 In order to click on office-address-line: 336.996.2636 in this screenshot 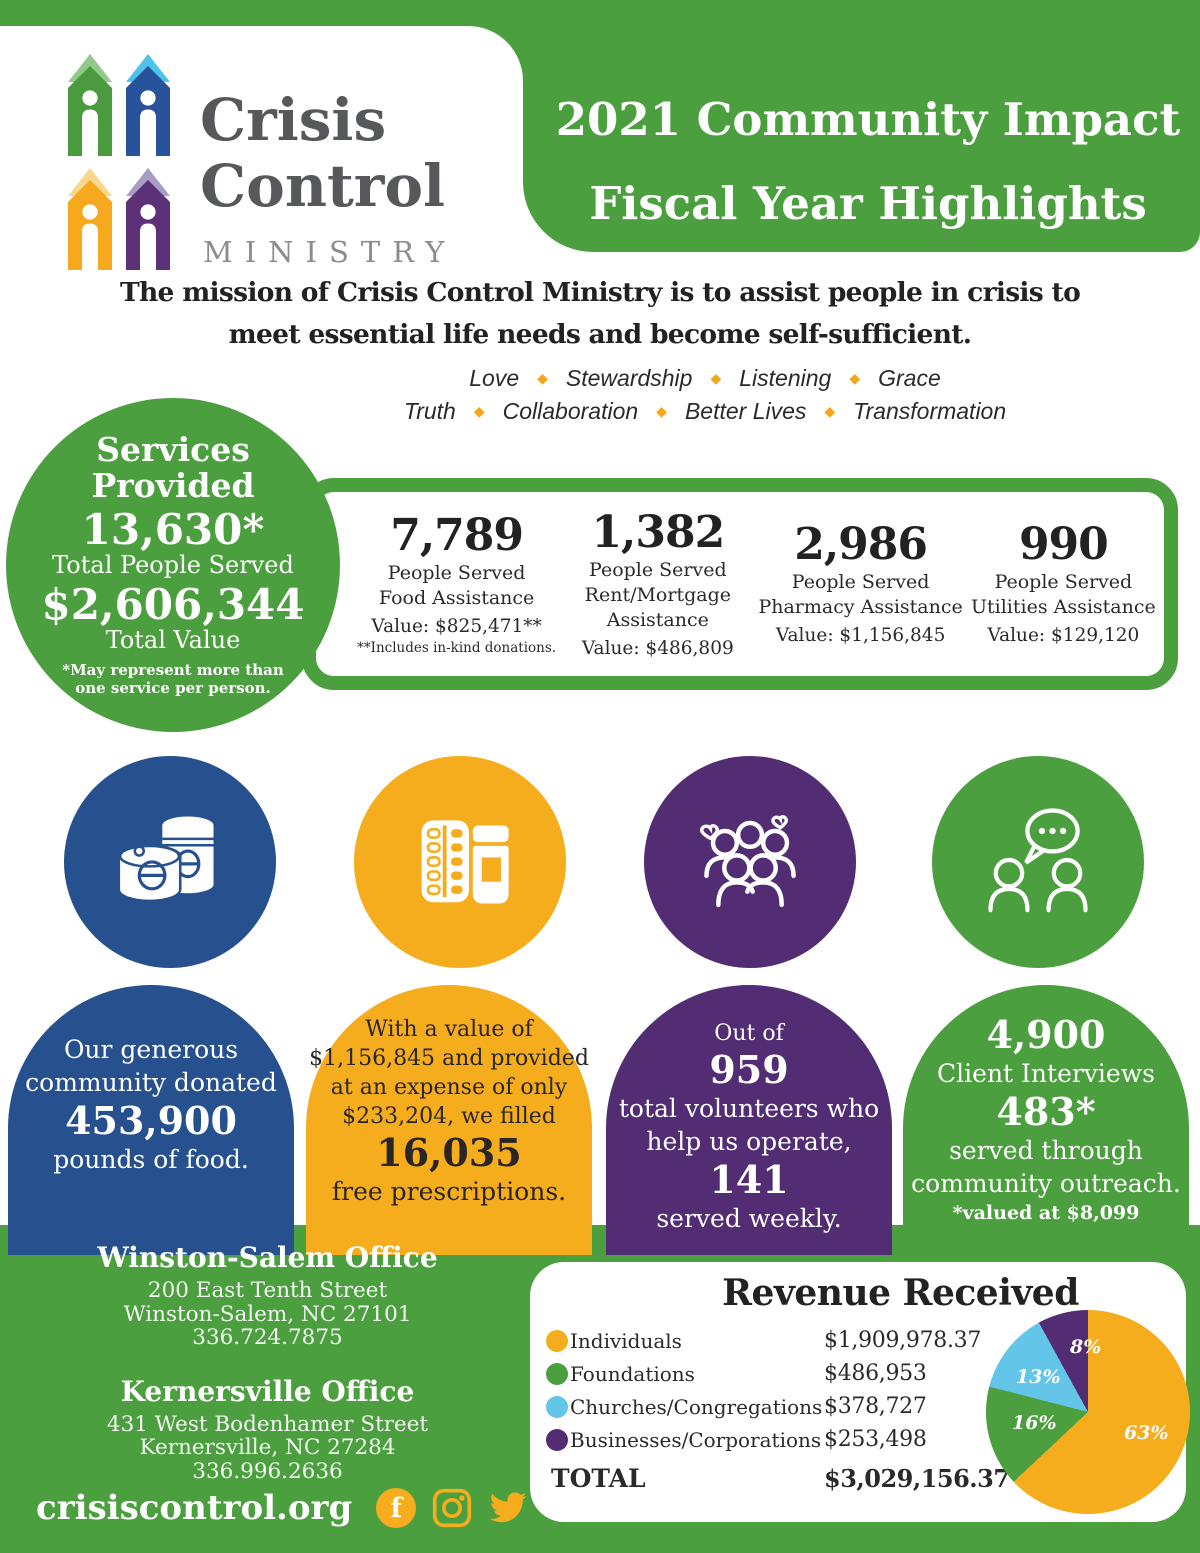, I will do `click(267, 1471)`.